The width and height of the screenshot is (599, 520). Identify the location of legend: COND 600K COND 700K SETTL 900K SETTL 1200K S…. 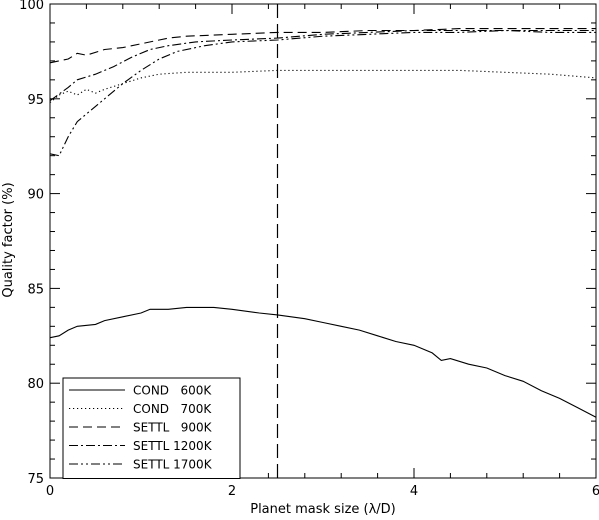
(151, 428).